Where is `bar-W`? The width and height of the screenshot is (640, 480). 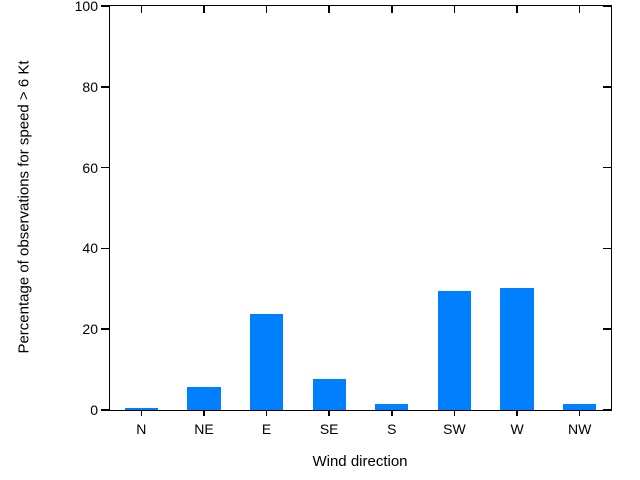
bar-W is located at coordinates (517, 349).